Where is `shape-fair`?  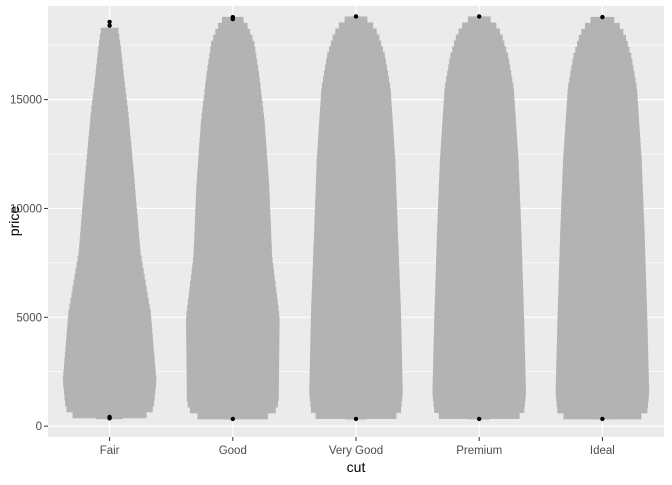 shape-fair is located at coordinates (109, 223).